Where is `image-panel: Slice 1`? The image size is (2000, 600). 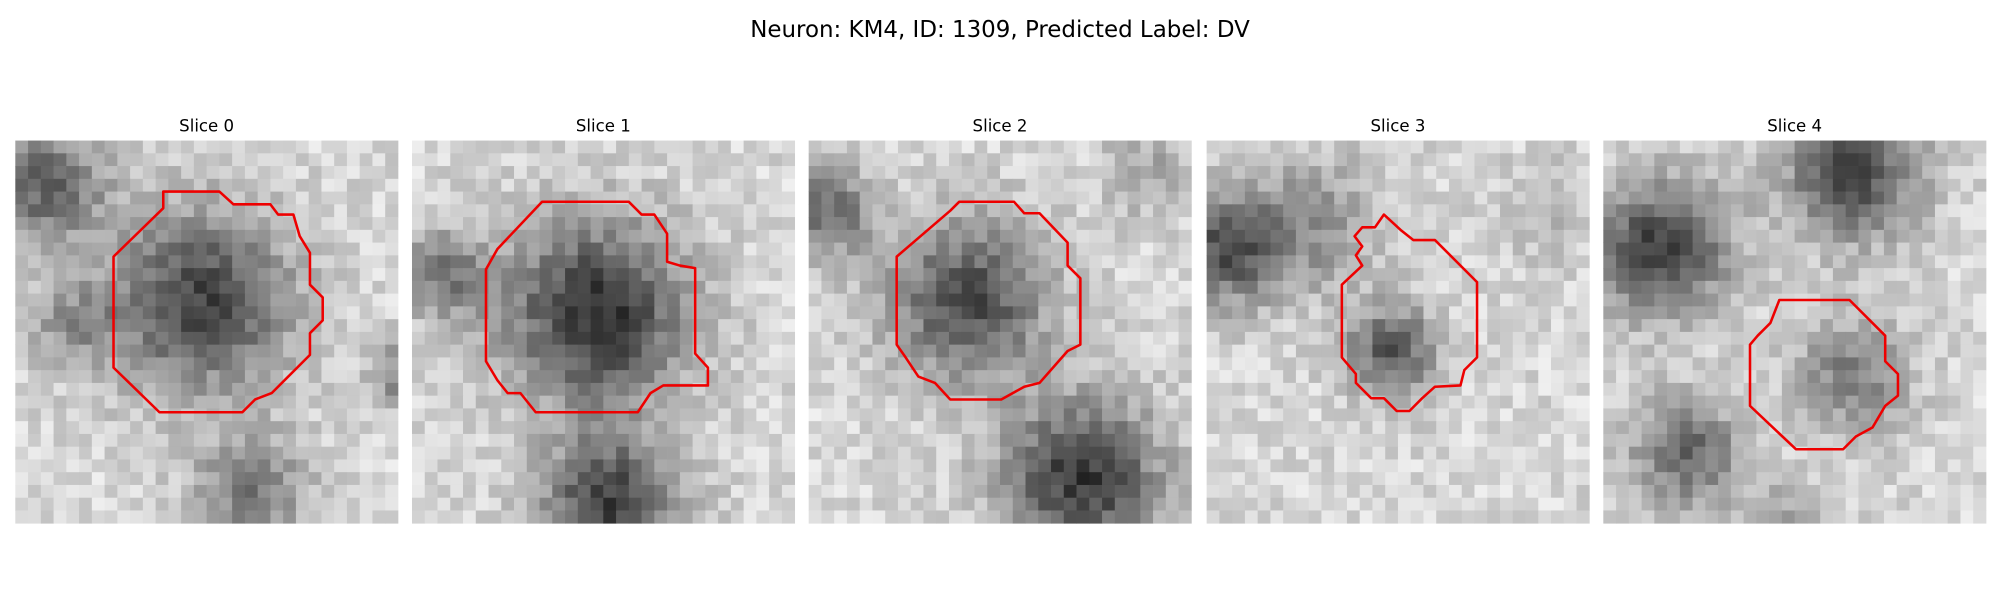
image-panel: Slice 1 is located at coordinates (603, 320).